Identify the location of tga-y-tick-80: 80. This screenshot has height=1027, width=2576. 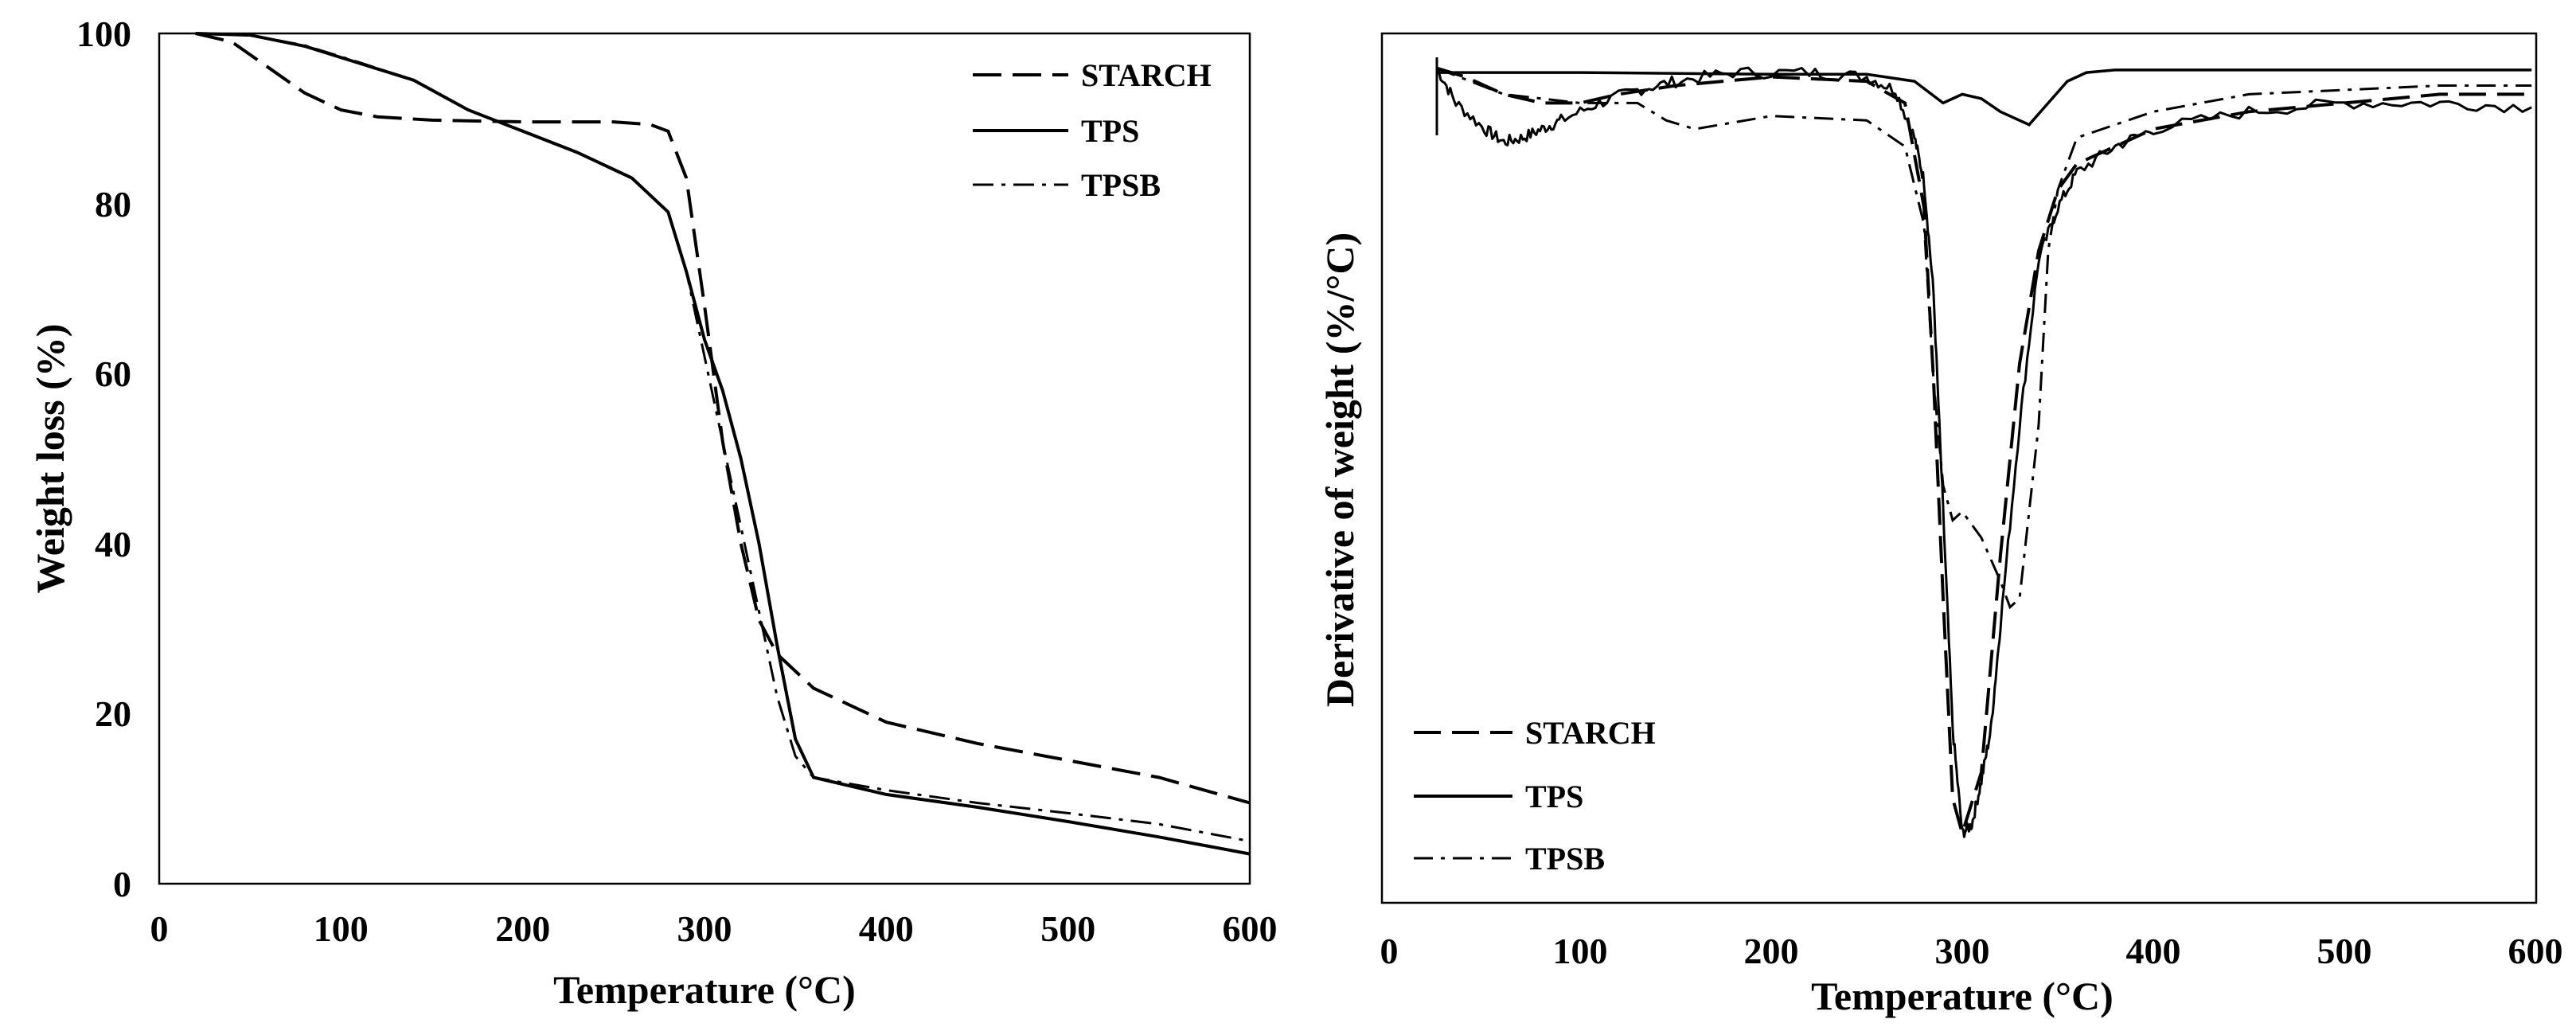
(113, 204).